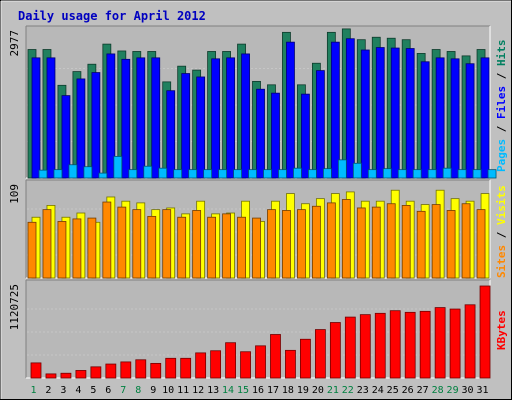  What do you see at coordinates (198, 390) in the screenshot?
I see `day-label-12: 12` at bounding box center [198, 390].